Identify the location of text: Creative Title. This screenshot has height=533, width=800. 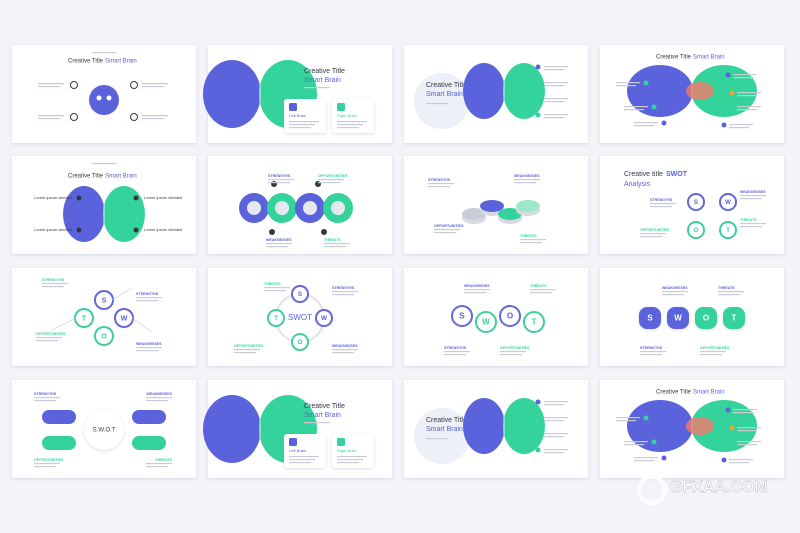
(446, 420).